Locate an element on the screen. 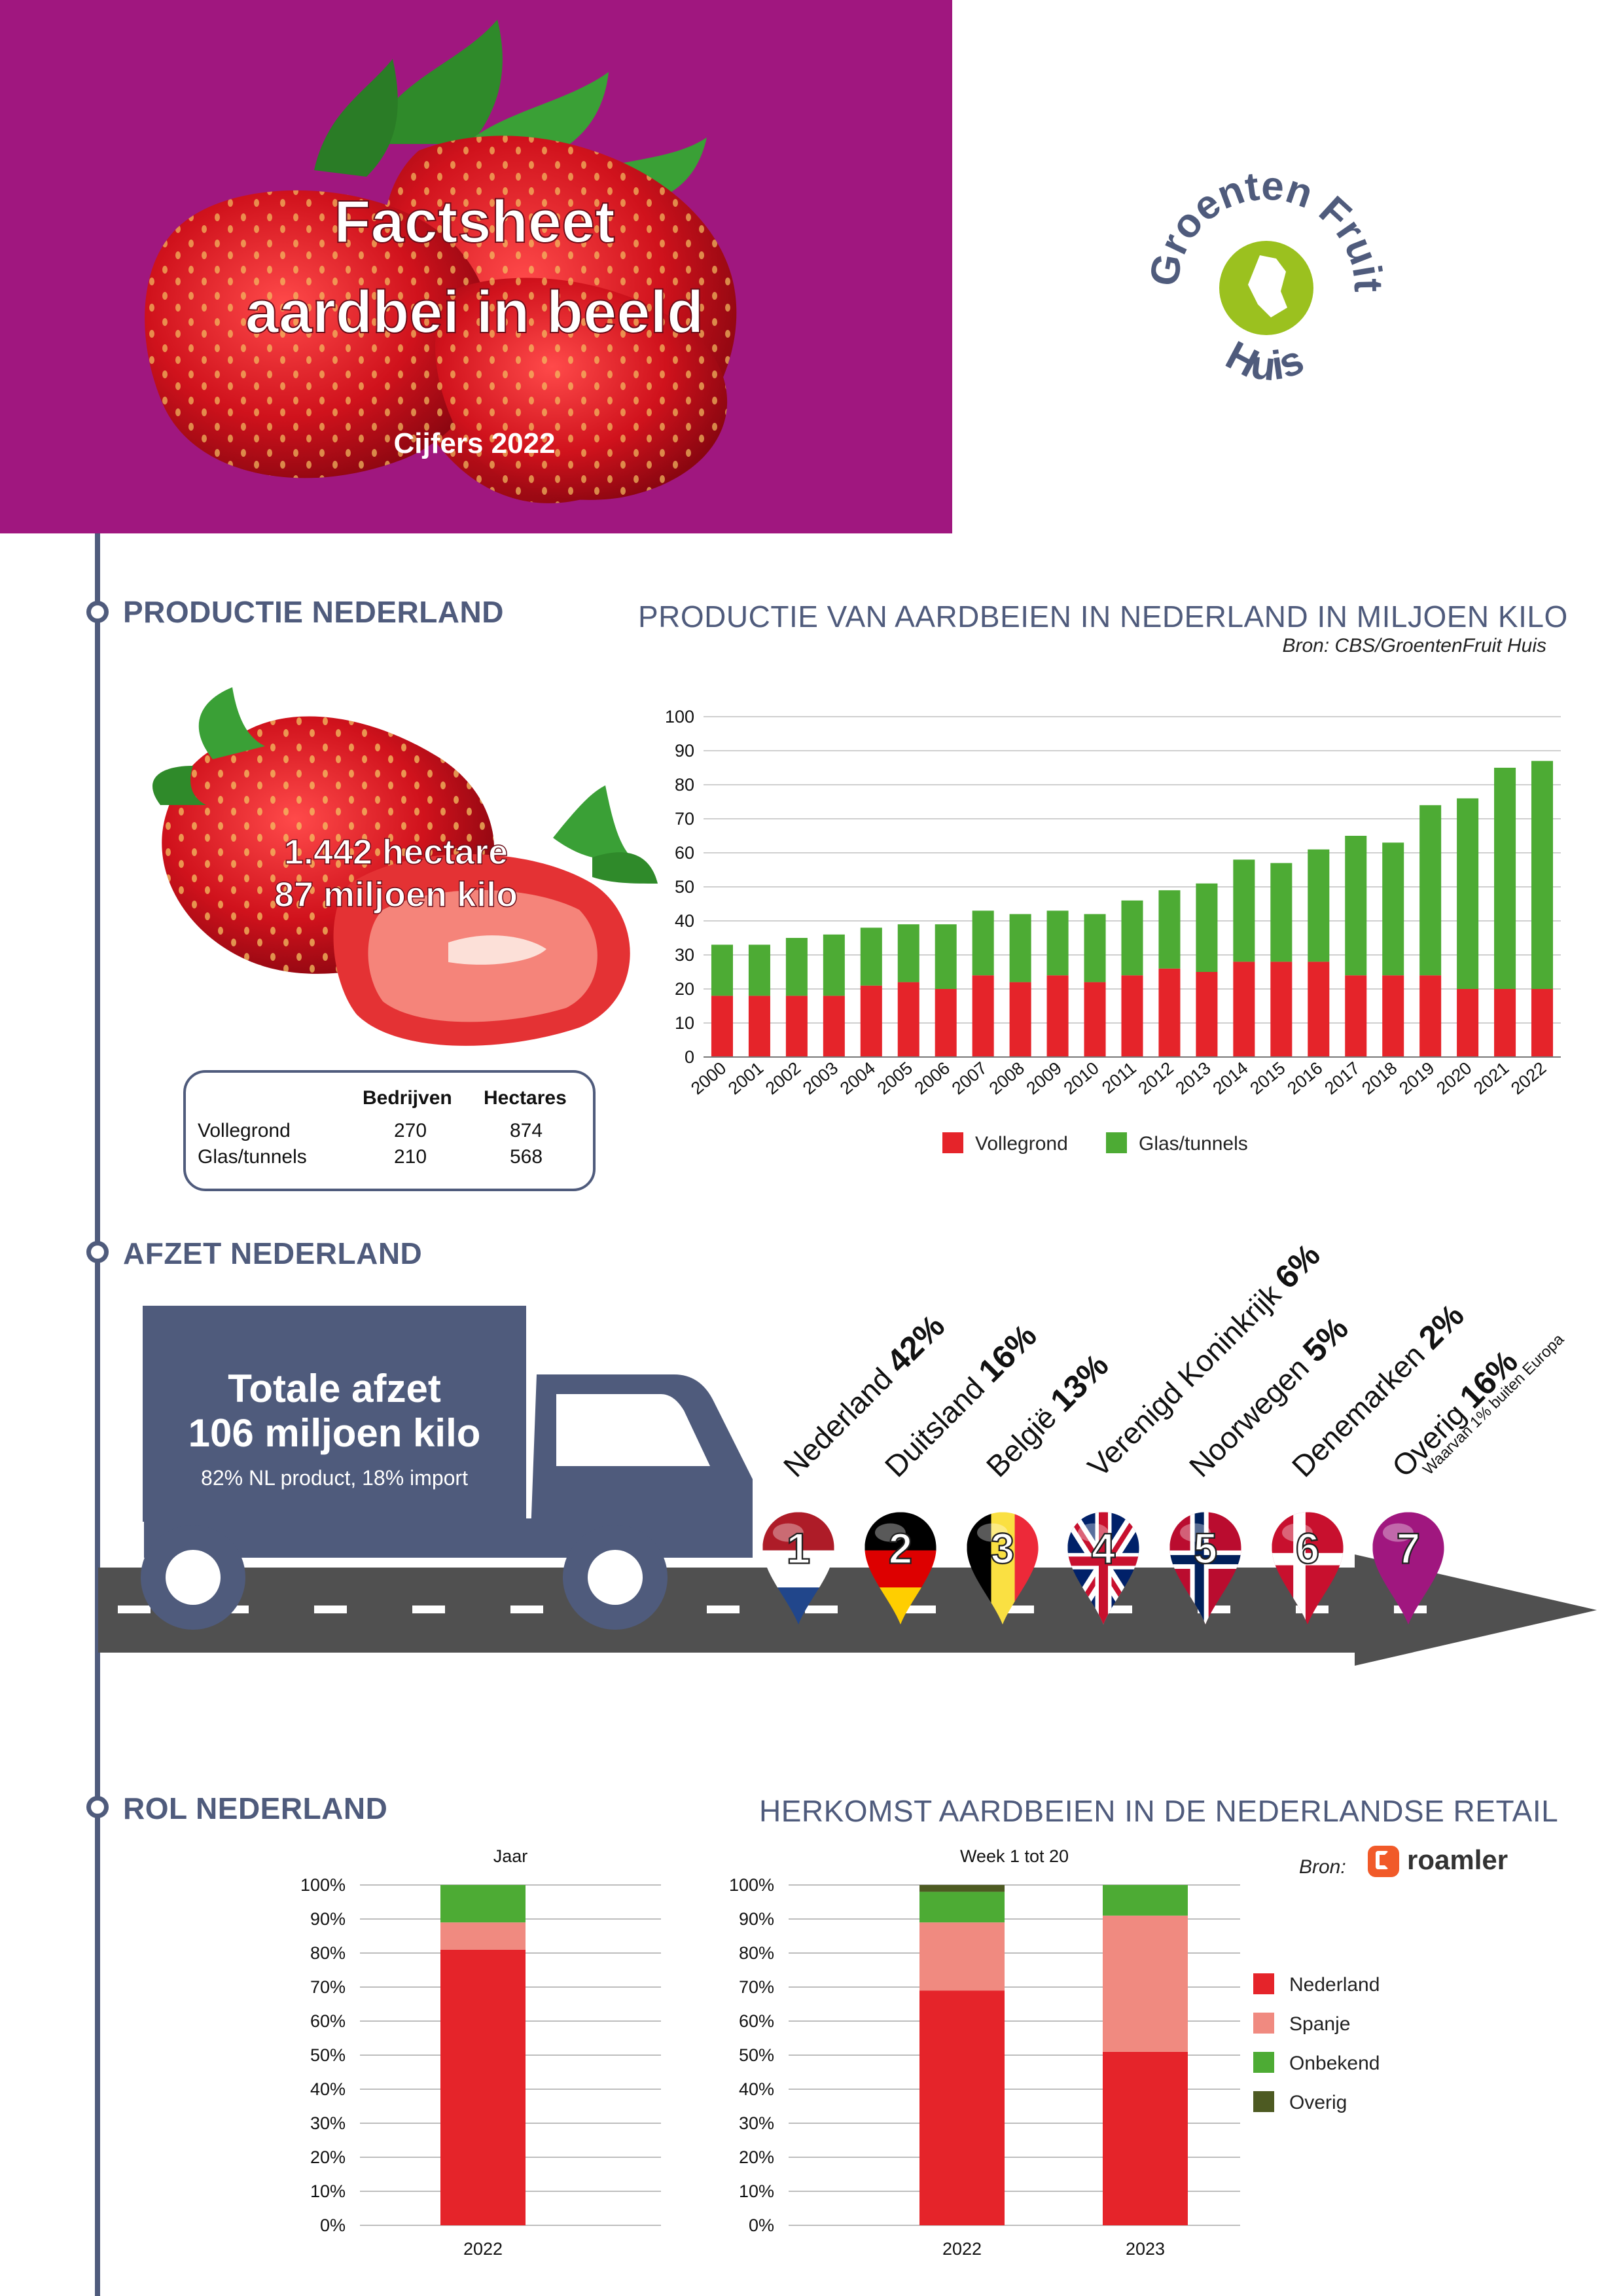 The image size is (1623, 2296). bar-glastunnels-2009 is located at coordinates (1057, 943).